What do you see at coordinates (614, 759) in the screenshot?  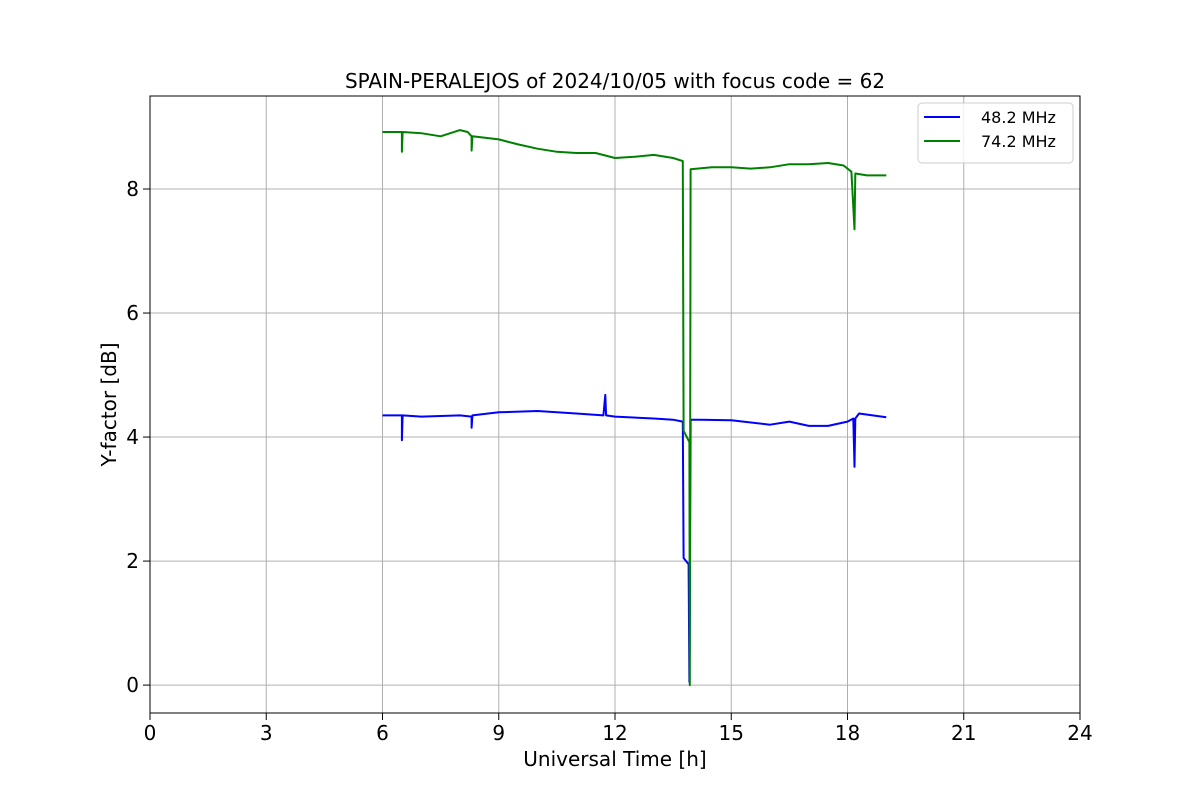 I see `x-axis-title: Universal Time [h]` at bounding box center [614, 759].